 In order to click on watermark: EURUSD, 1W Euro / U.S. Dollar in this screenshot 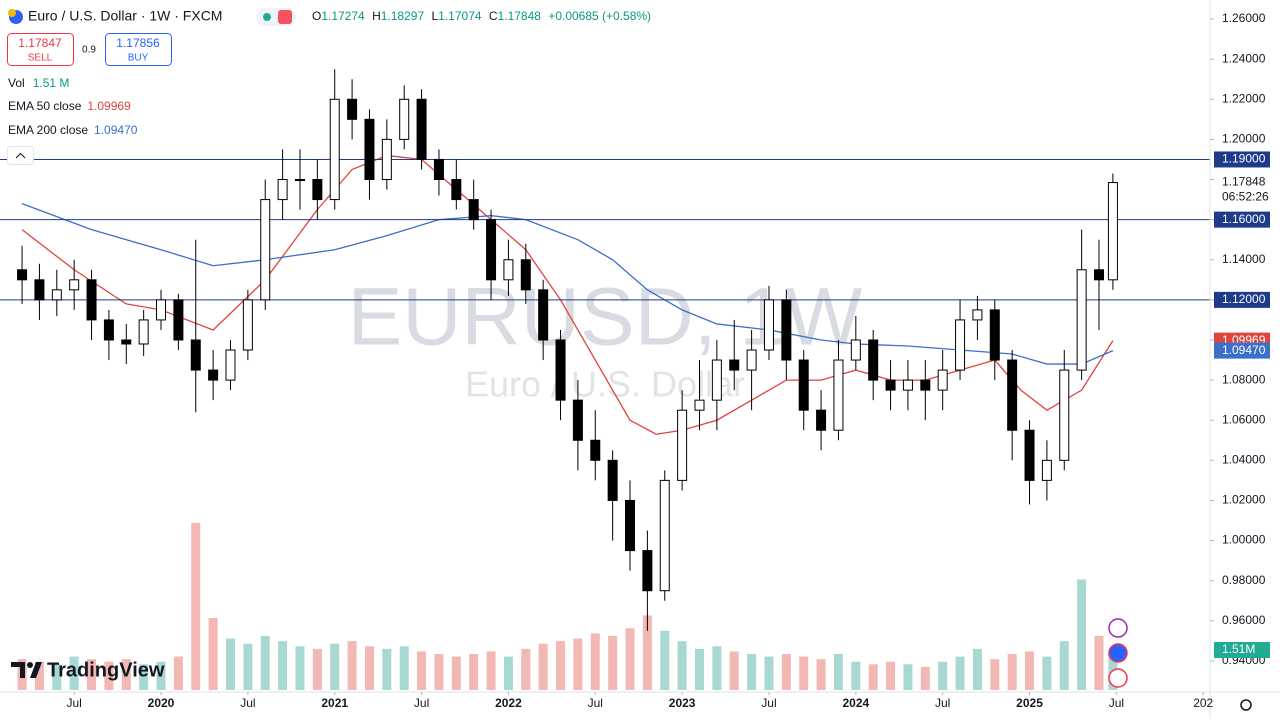, I will do `click(605, 338)`.